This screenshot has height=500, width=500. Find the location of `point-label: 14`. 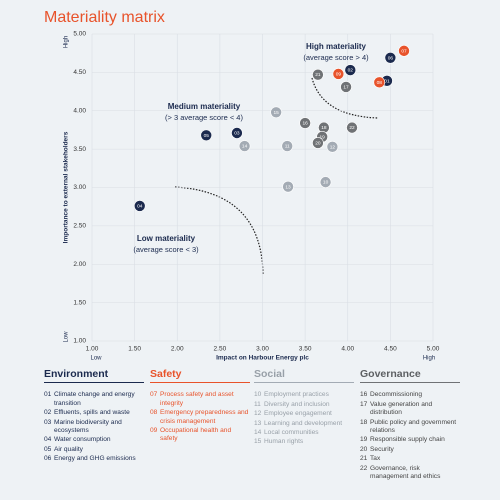

point-label: 14 is located at coordinates (245, 147).